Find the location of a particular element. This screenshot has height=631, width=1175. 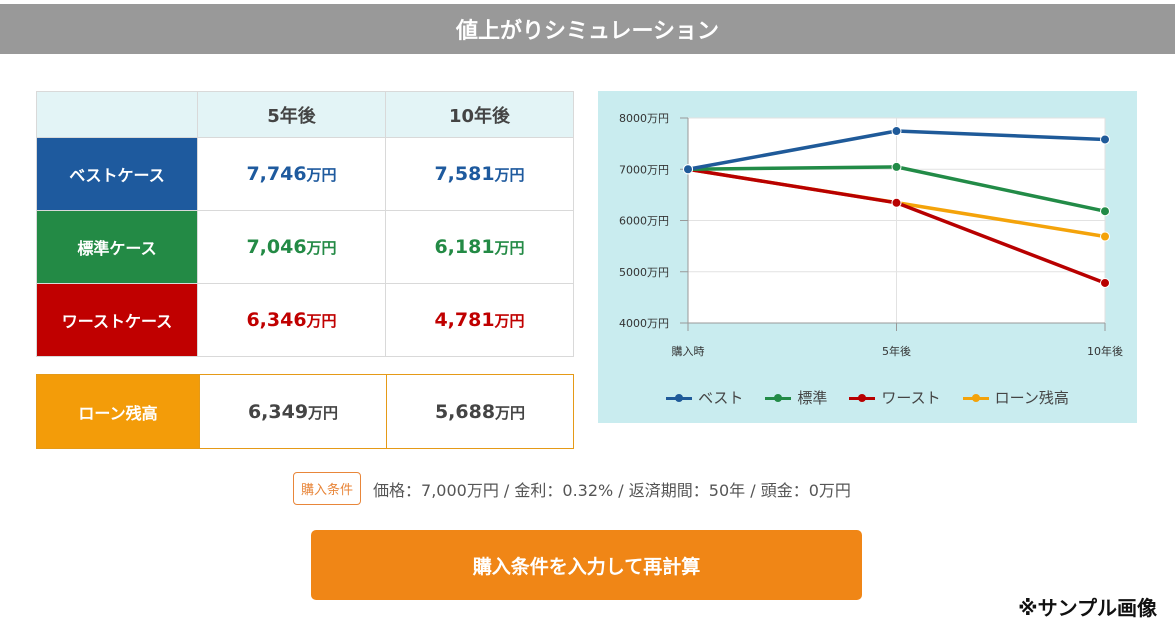

y-tick-label: 4000万円 is located at coordinates (644, 323).